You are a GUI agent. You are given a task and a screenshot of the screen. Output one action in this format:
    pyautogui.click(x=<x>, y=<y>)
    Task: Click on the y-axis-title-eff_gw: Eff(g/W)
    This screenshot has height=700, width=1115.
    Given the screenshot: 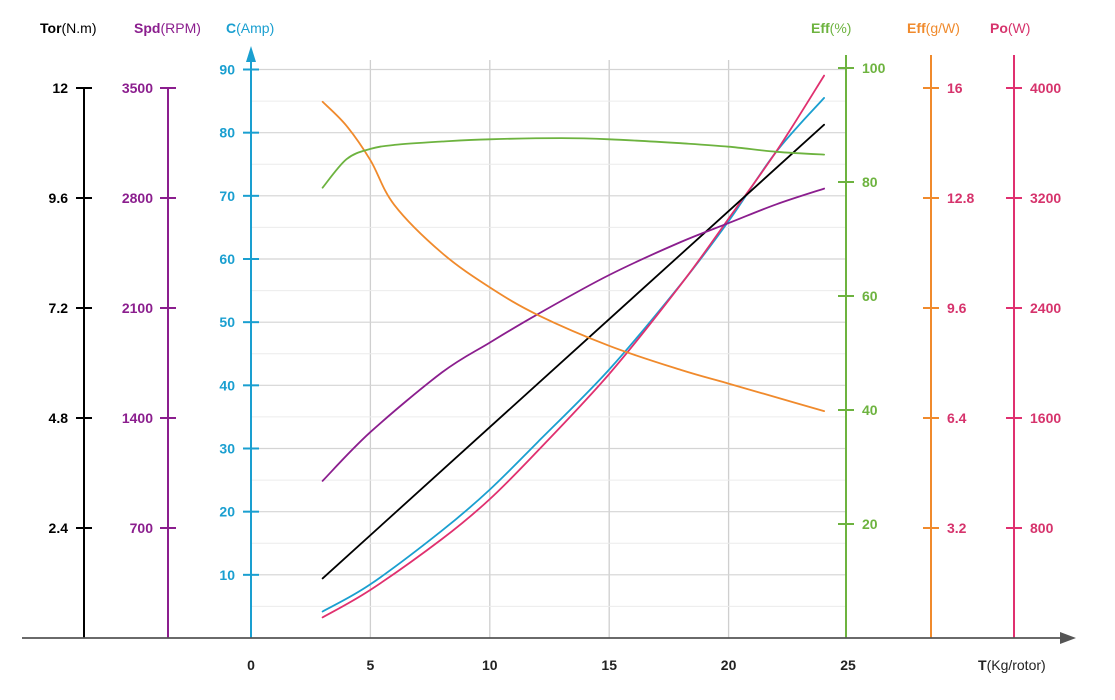 What is the action you would take?
    pyautogui.click(x=933, y=28)
    